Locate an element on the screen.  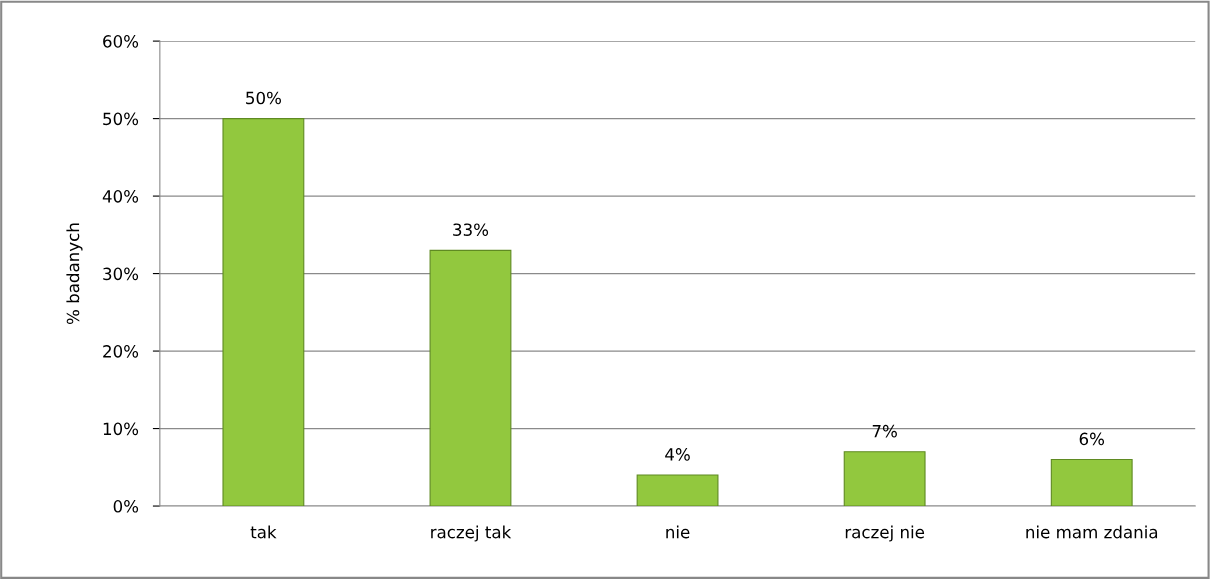
data-label: 4% is located at coordinates (677, 454).